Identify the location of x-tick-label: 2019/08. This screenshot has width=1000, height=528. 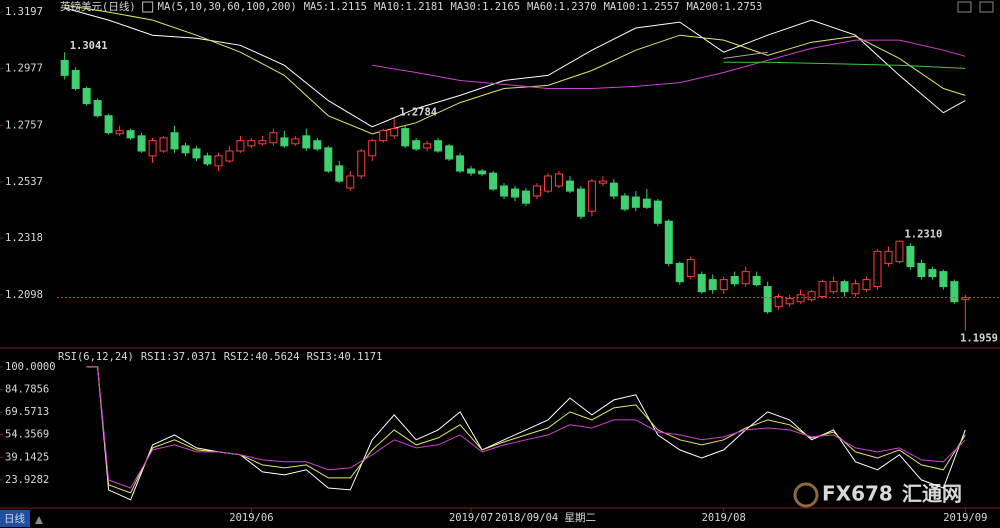
(724, 518).